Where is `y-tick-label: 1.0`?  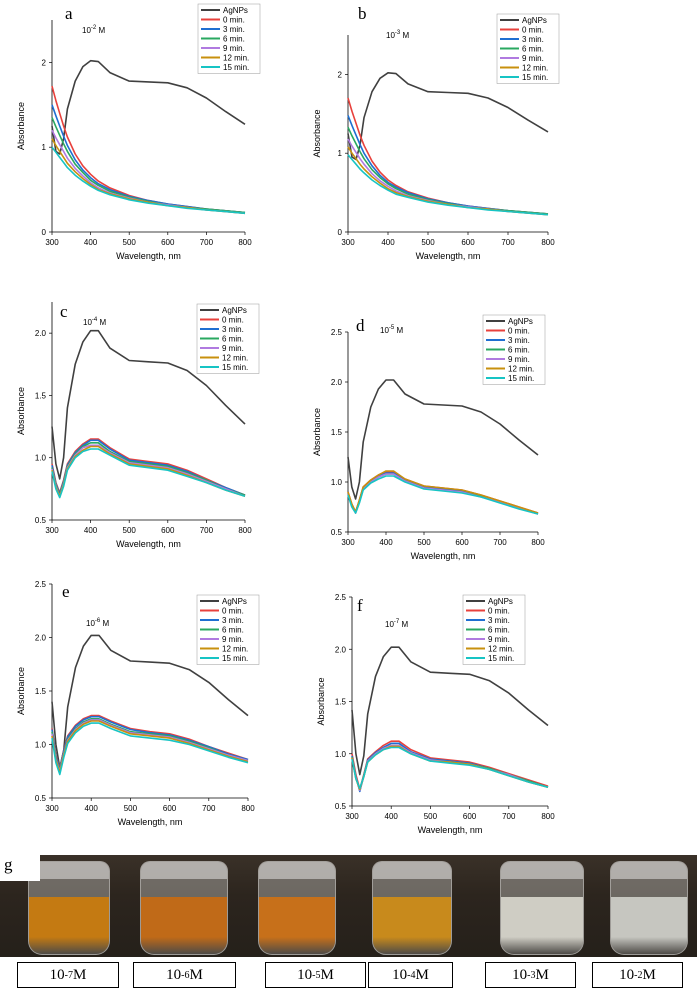 y-tick-label: 1.0 is located at coordinates (341, 754).